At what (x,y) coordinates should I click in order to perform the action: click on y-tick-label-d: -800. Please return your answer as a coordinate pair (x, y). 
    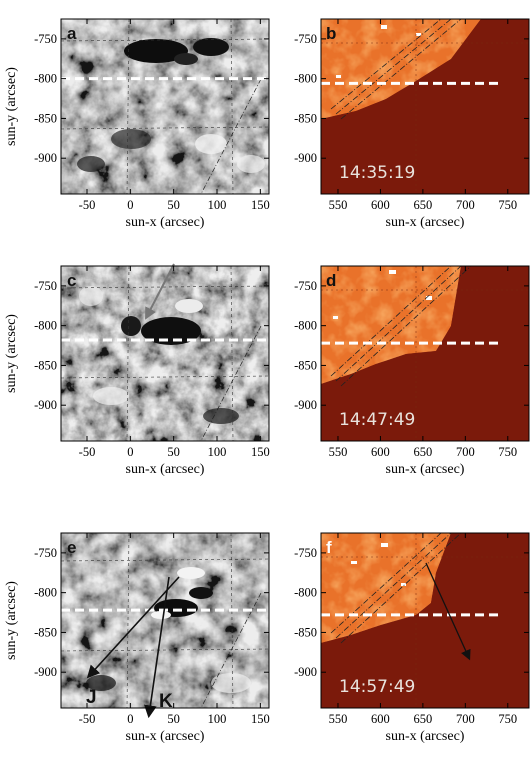
    Looking at the image, I should click on (305, 326).